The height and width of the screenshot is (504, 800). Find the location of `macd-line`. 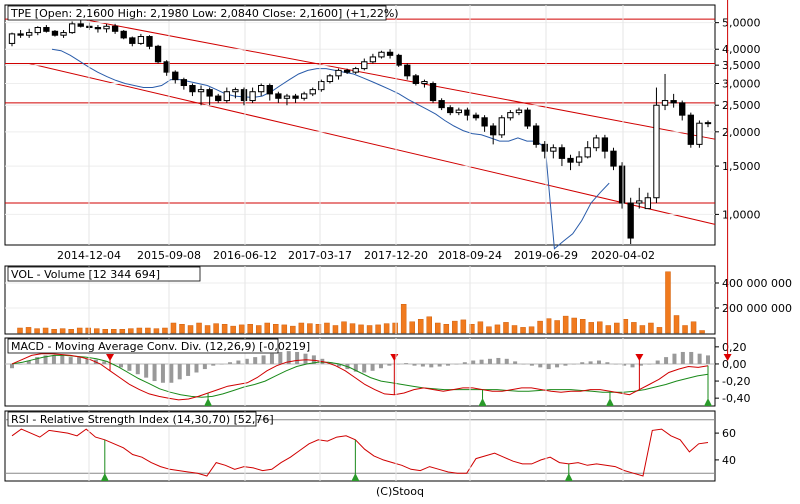

macd-line is located at coordinates (360, 377).